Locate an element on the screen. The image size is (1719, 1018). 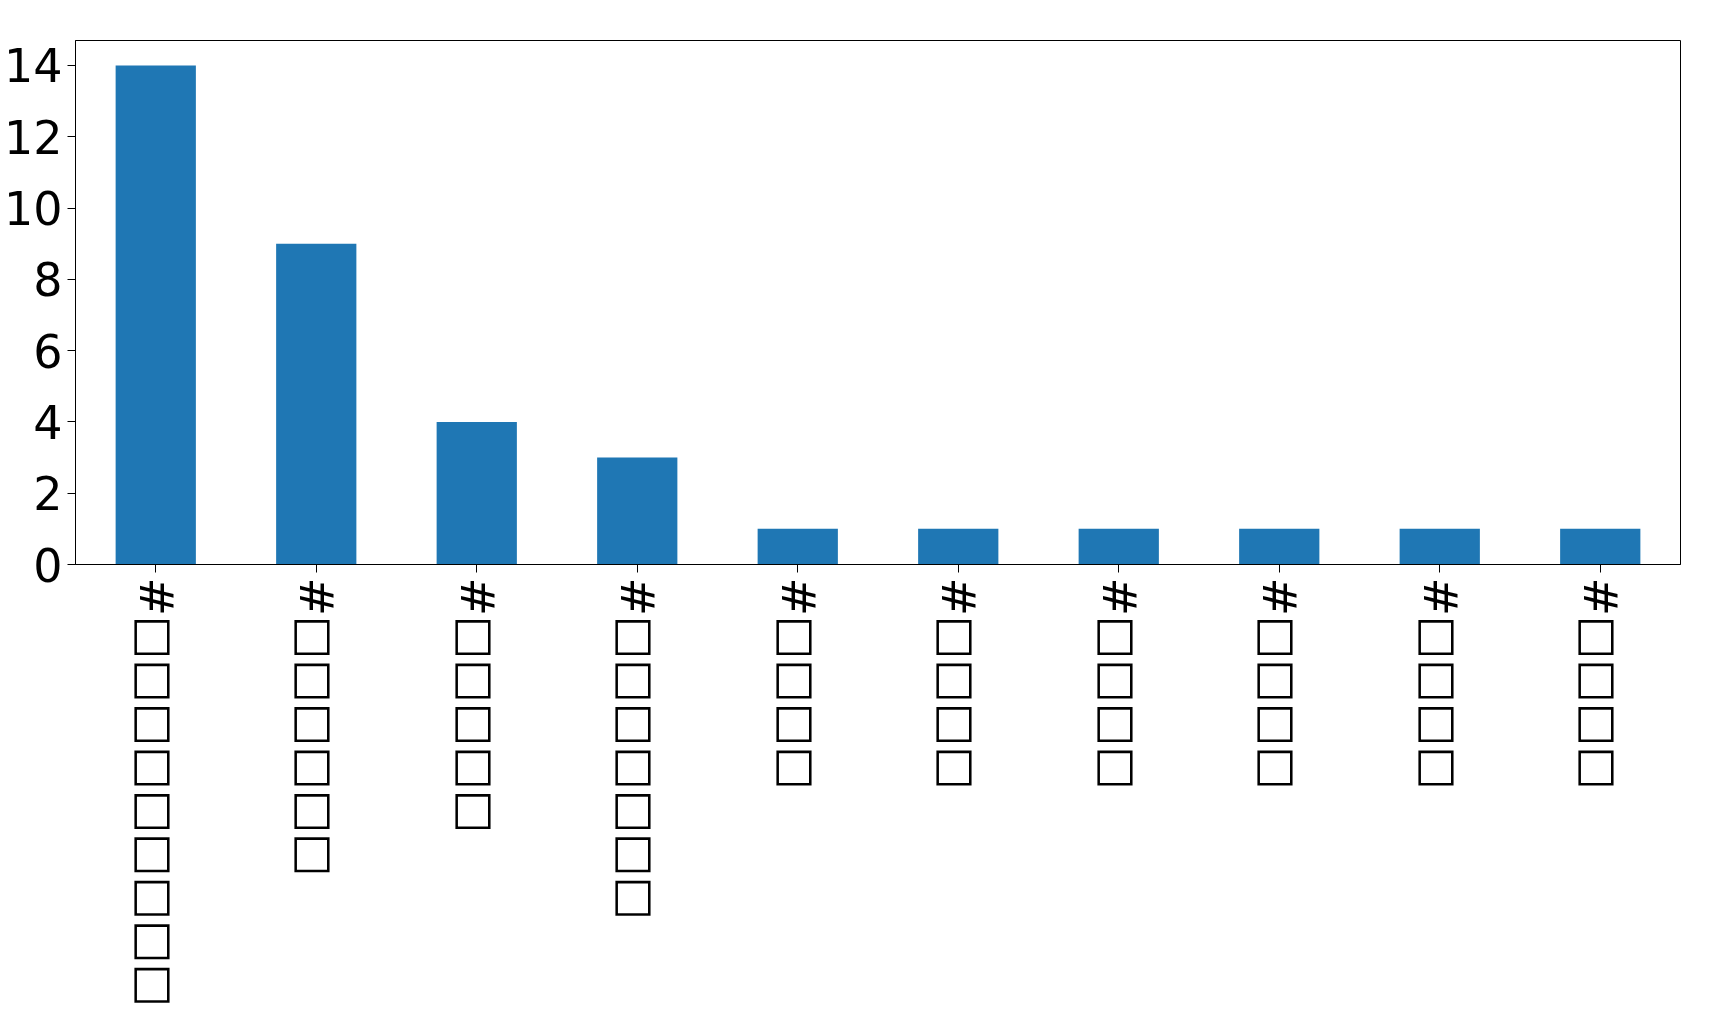
y-tick-label: 2 is located at coordinates (48, 494).